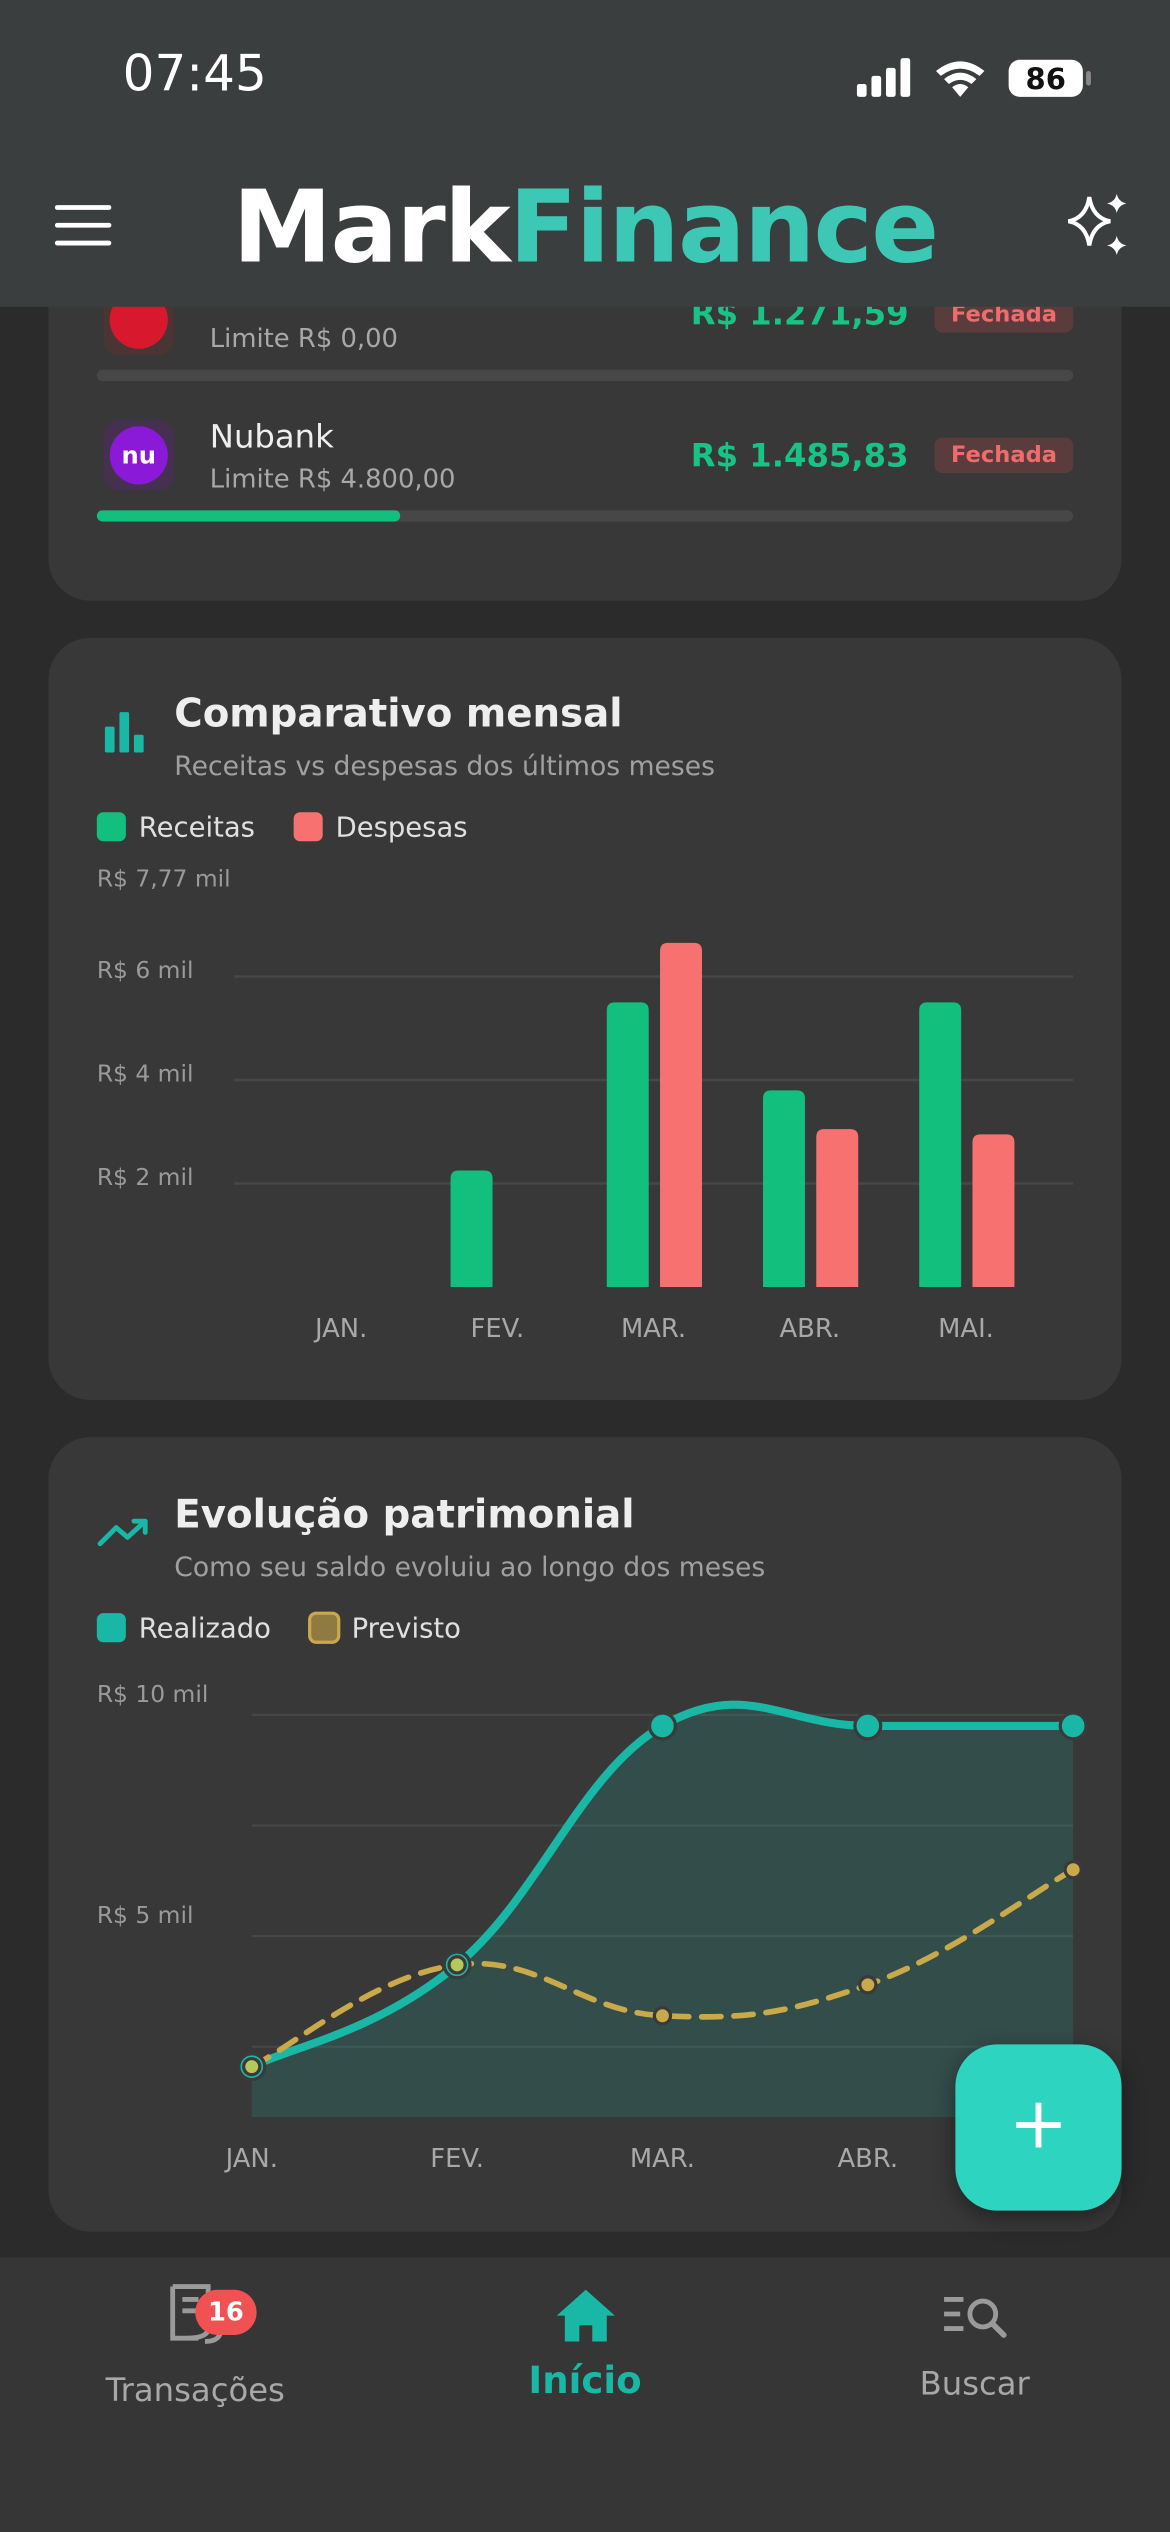 This screenshot has width=1170, height=2532. I want to click on brand: MarkFinance, so click(585, 227).